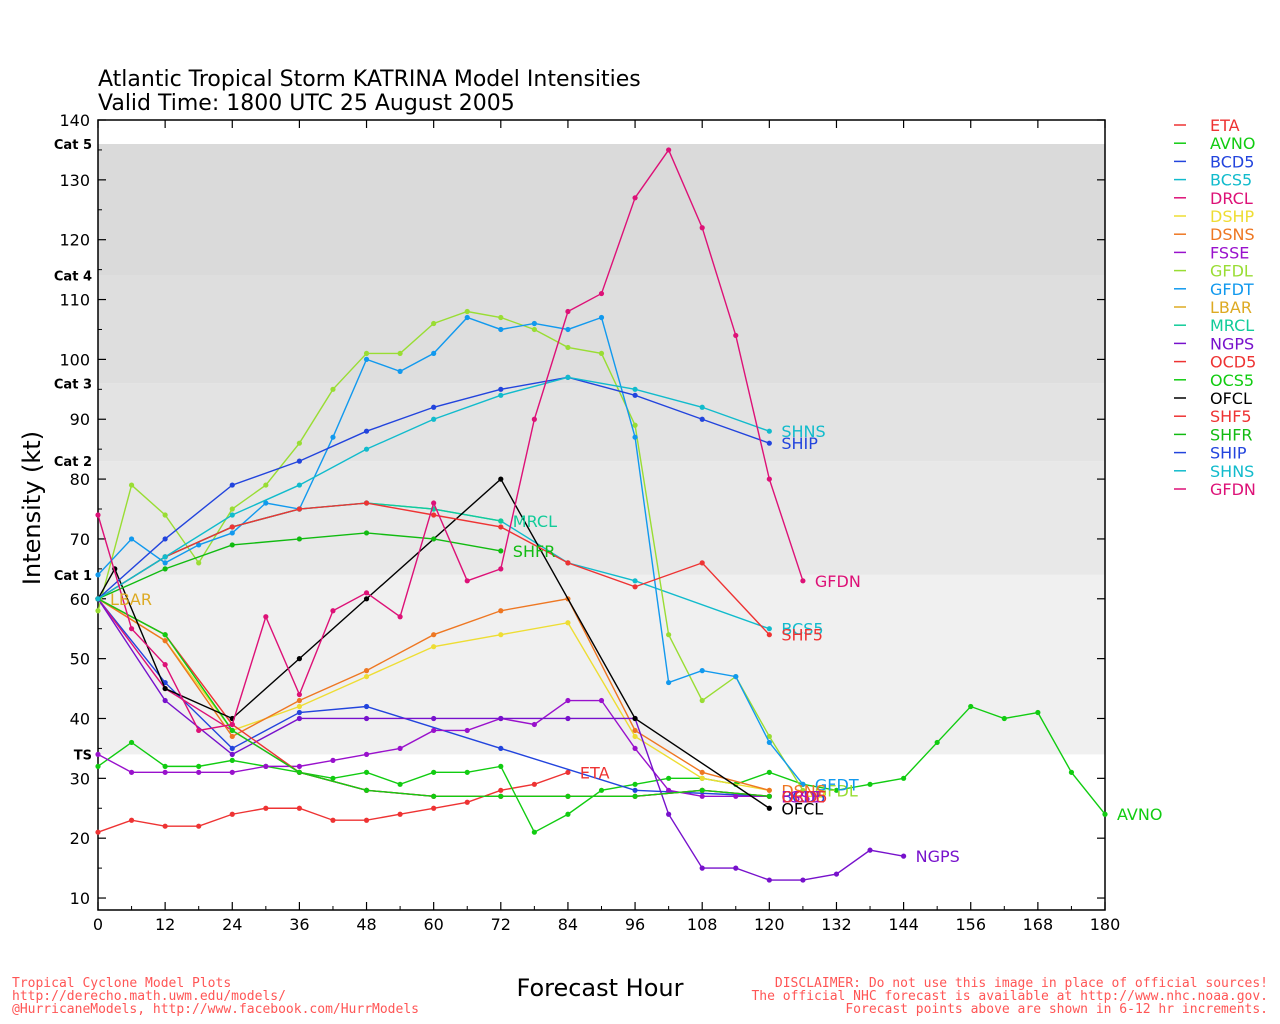  I want to click on legend-label-lbar: LBAR, so click(1231, 307).